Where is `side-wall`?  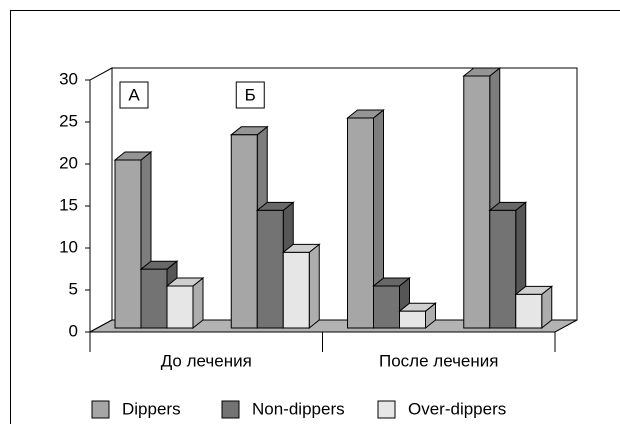
side-wall is located at coordinates (101, 200).